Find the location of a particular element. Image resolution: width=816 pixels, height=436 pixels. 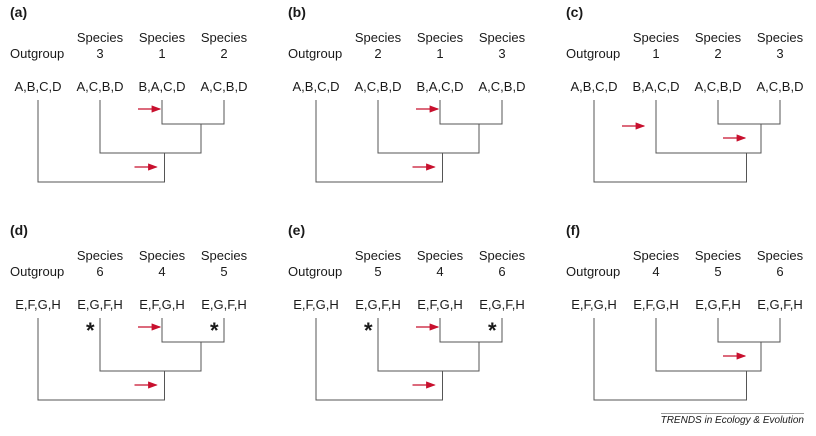

panel-label: (a) is located at coordinates (19, 12).